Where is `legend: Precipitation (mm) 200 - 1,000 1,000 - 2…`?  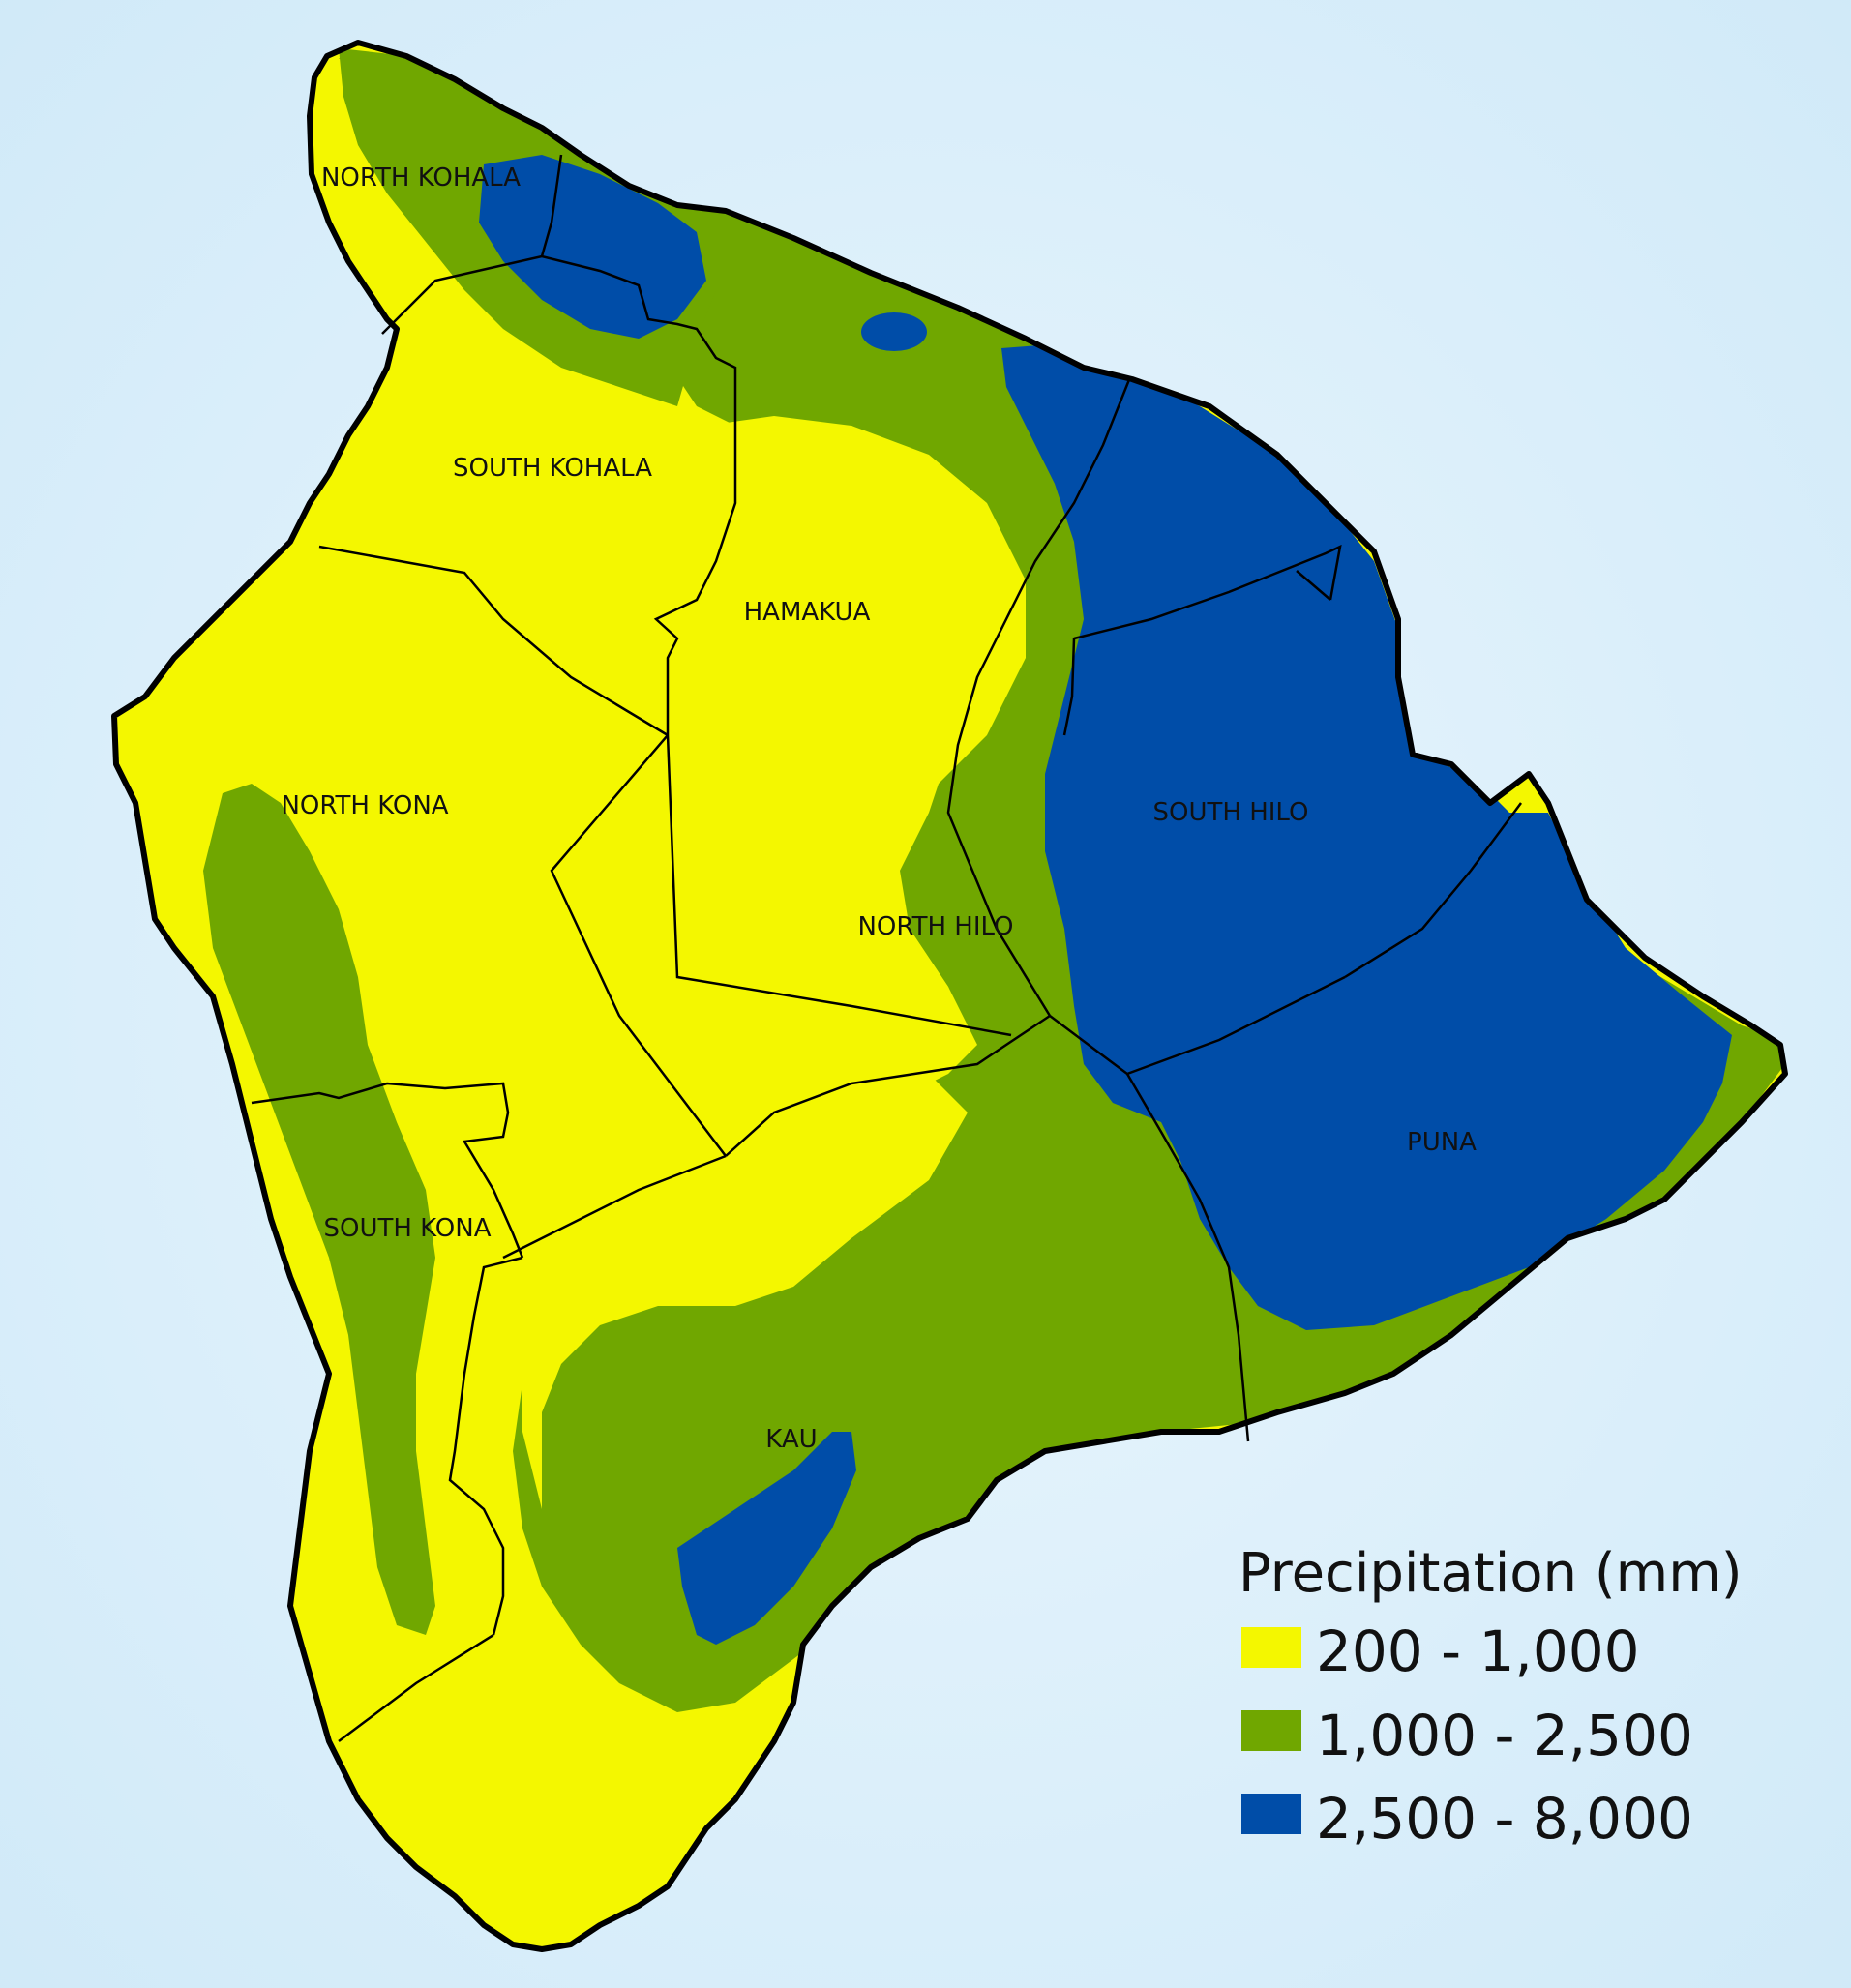 legend: Precipitation (mm) 200 - 1,000 1,000 - 2… is located at coordinates (1491, 1697).